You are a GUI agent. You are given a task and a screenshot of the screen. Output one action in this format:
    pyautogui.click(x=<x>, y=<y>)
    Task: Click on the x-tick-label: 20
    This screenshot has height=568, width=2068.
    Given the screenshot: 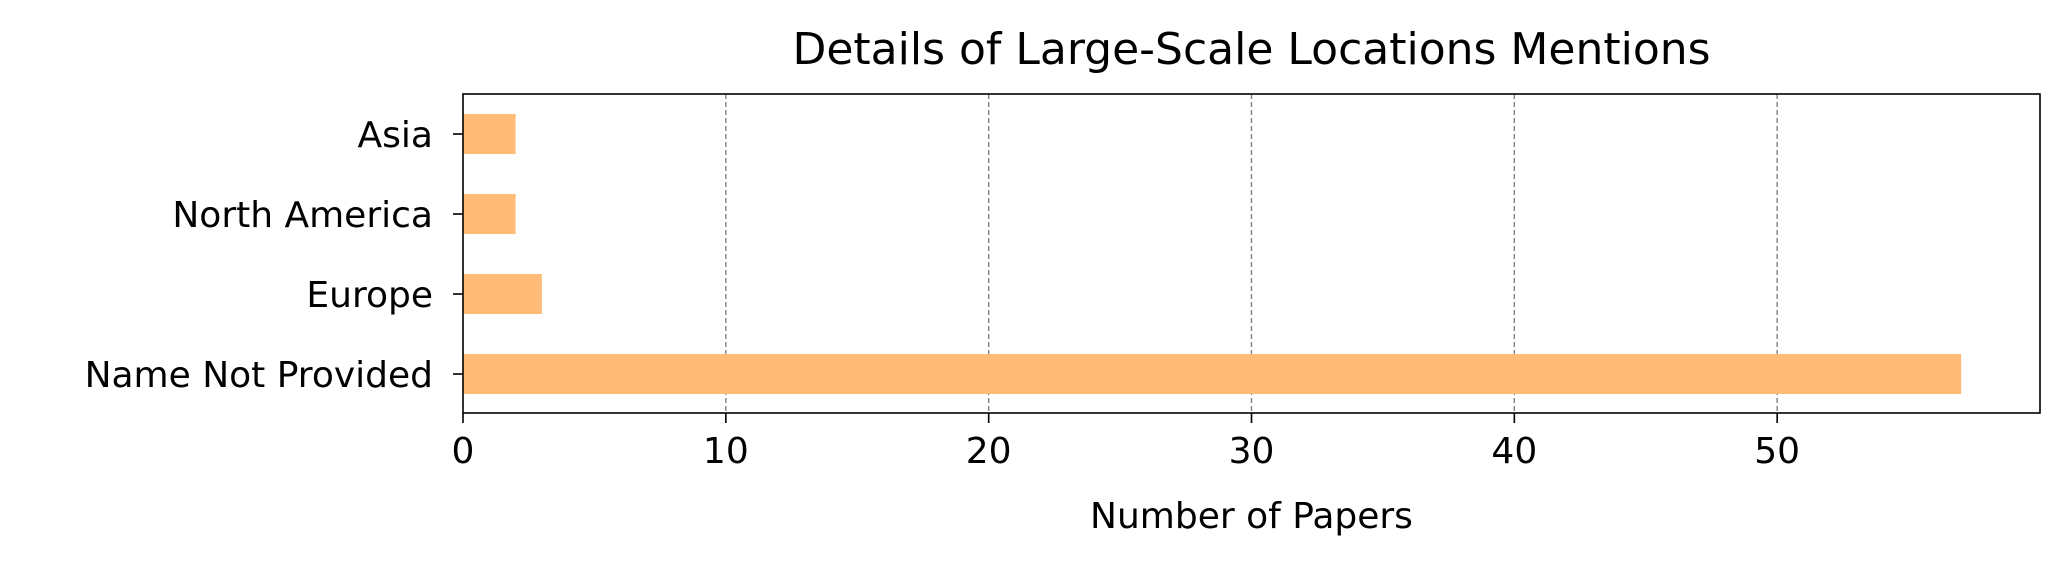 What is the action you would take?
    pyautogui.click(x=989, y=451)
    